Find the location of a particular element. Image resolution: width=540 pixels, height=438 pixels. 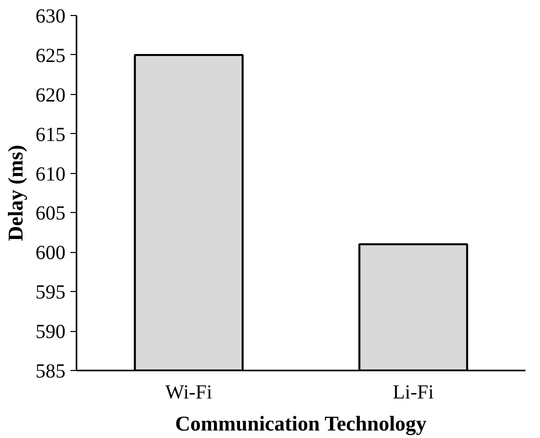

y-tick-label: 595 is located at coordinates (51, 293).